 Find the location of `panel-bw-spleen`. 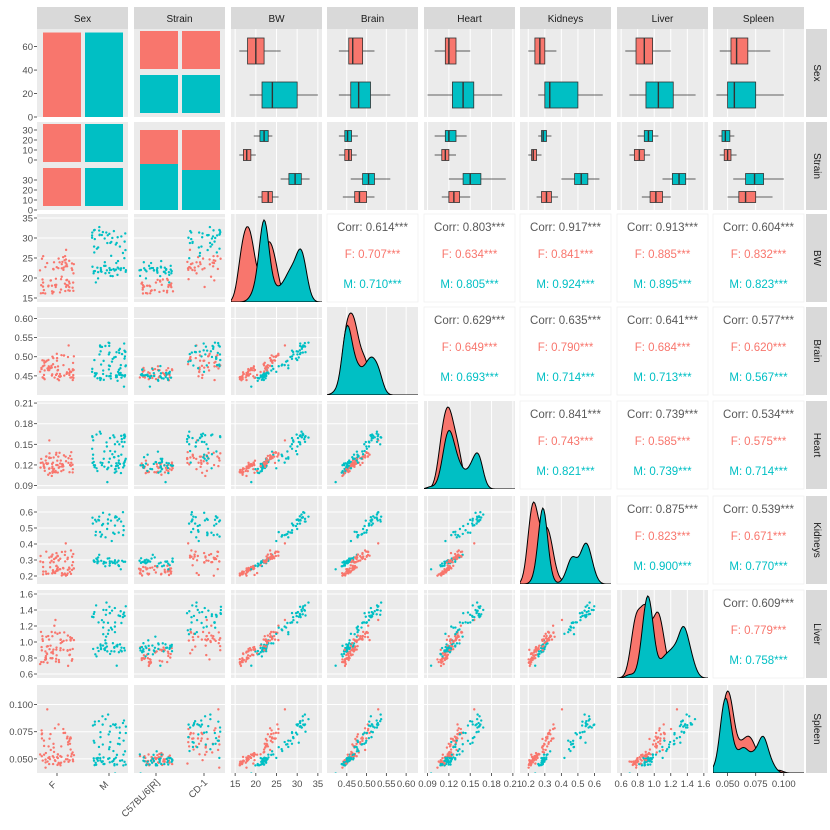

panel-bw-spleen is located at coordinates (758, 258).